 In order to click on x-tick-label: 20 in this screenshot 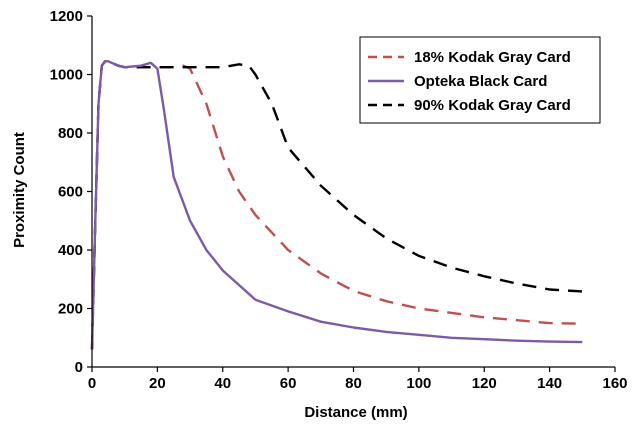, I will do `click(157, 383)`.